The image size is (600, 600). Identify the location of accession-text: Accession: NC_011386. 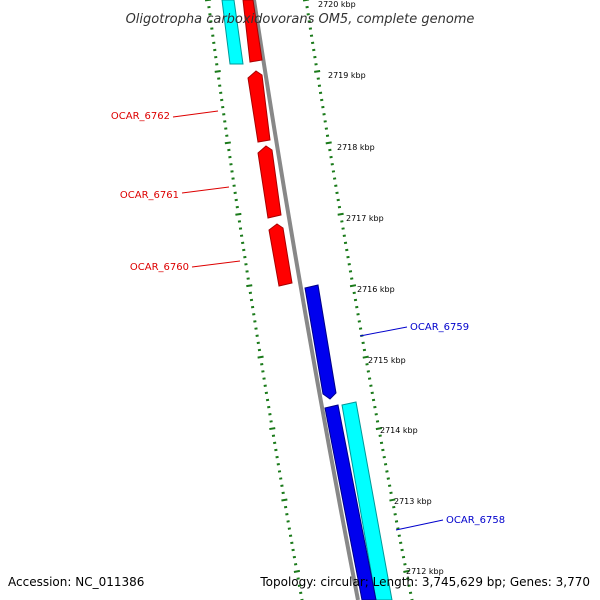
(76, 582).